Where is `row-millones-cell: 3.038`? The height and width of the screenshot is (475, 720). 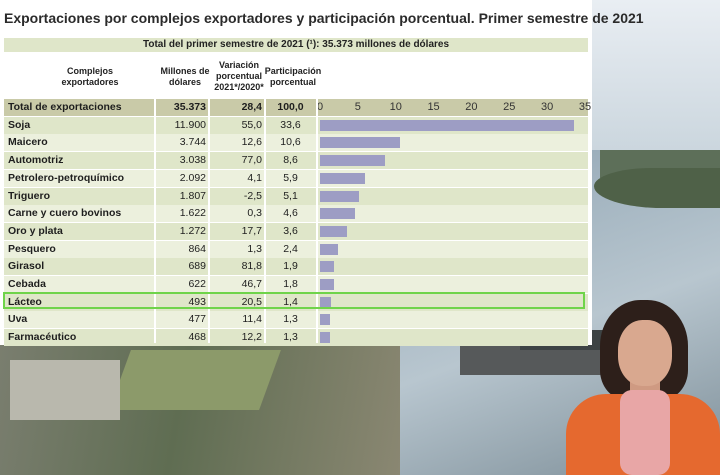
row-millones-cell: 3.038 is located at coordinates (192, 160).